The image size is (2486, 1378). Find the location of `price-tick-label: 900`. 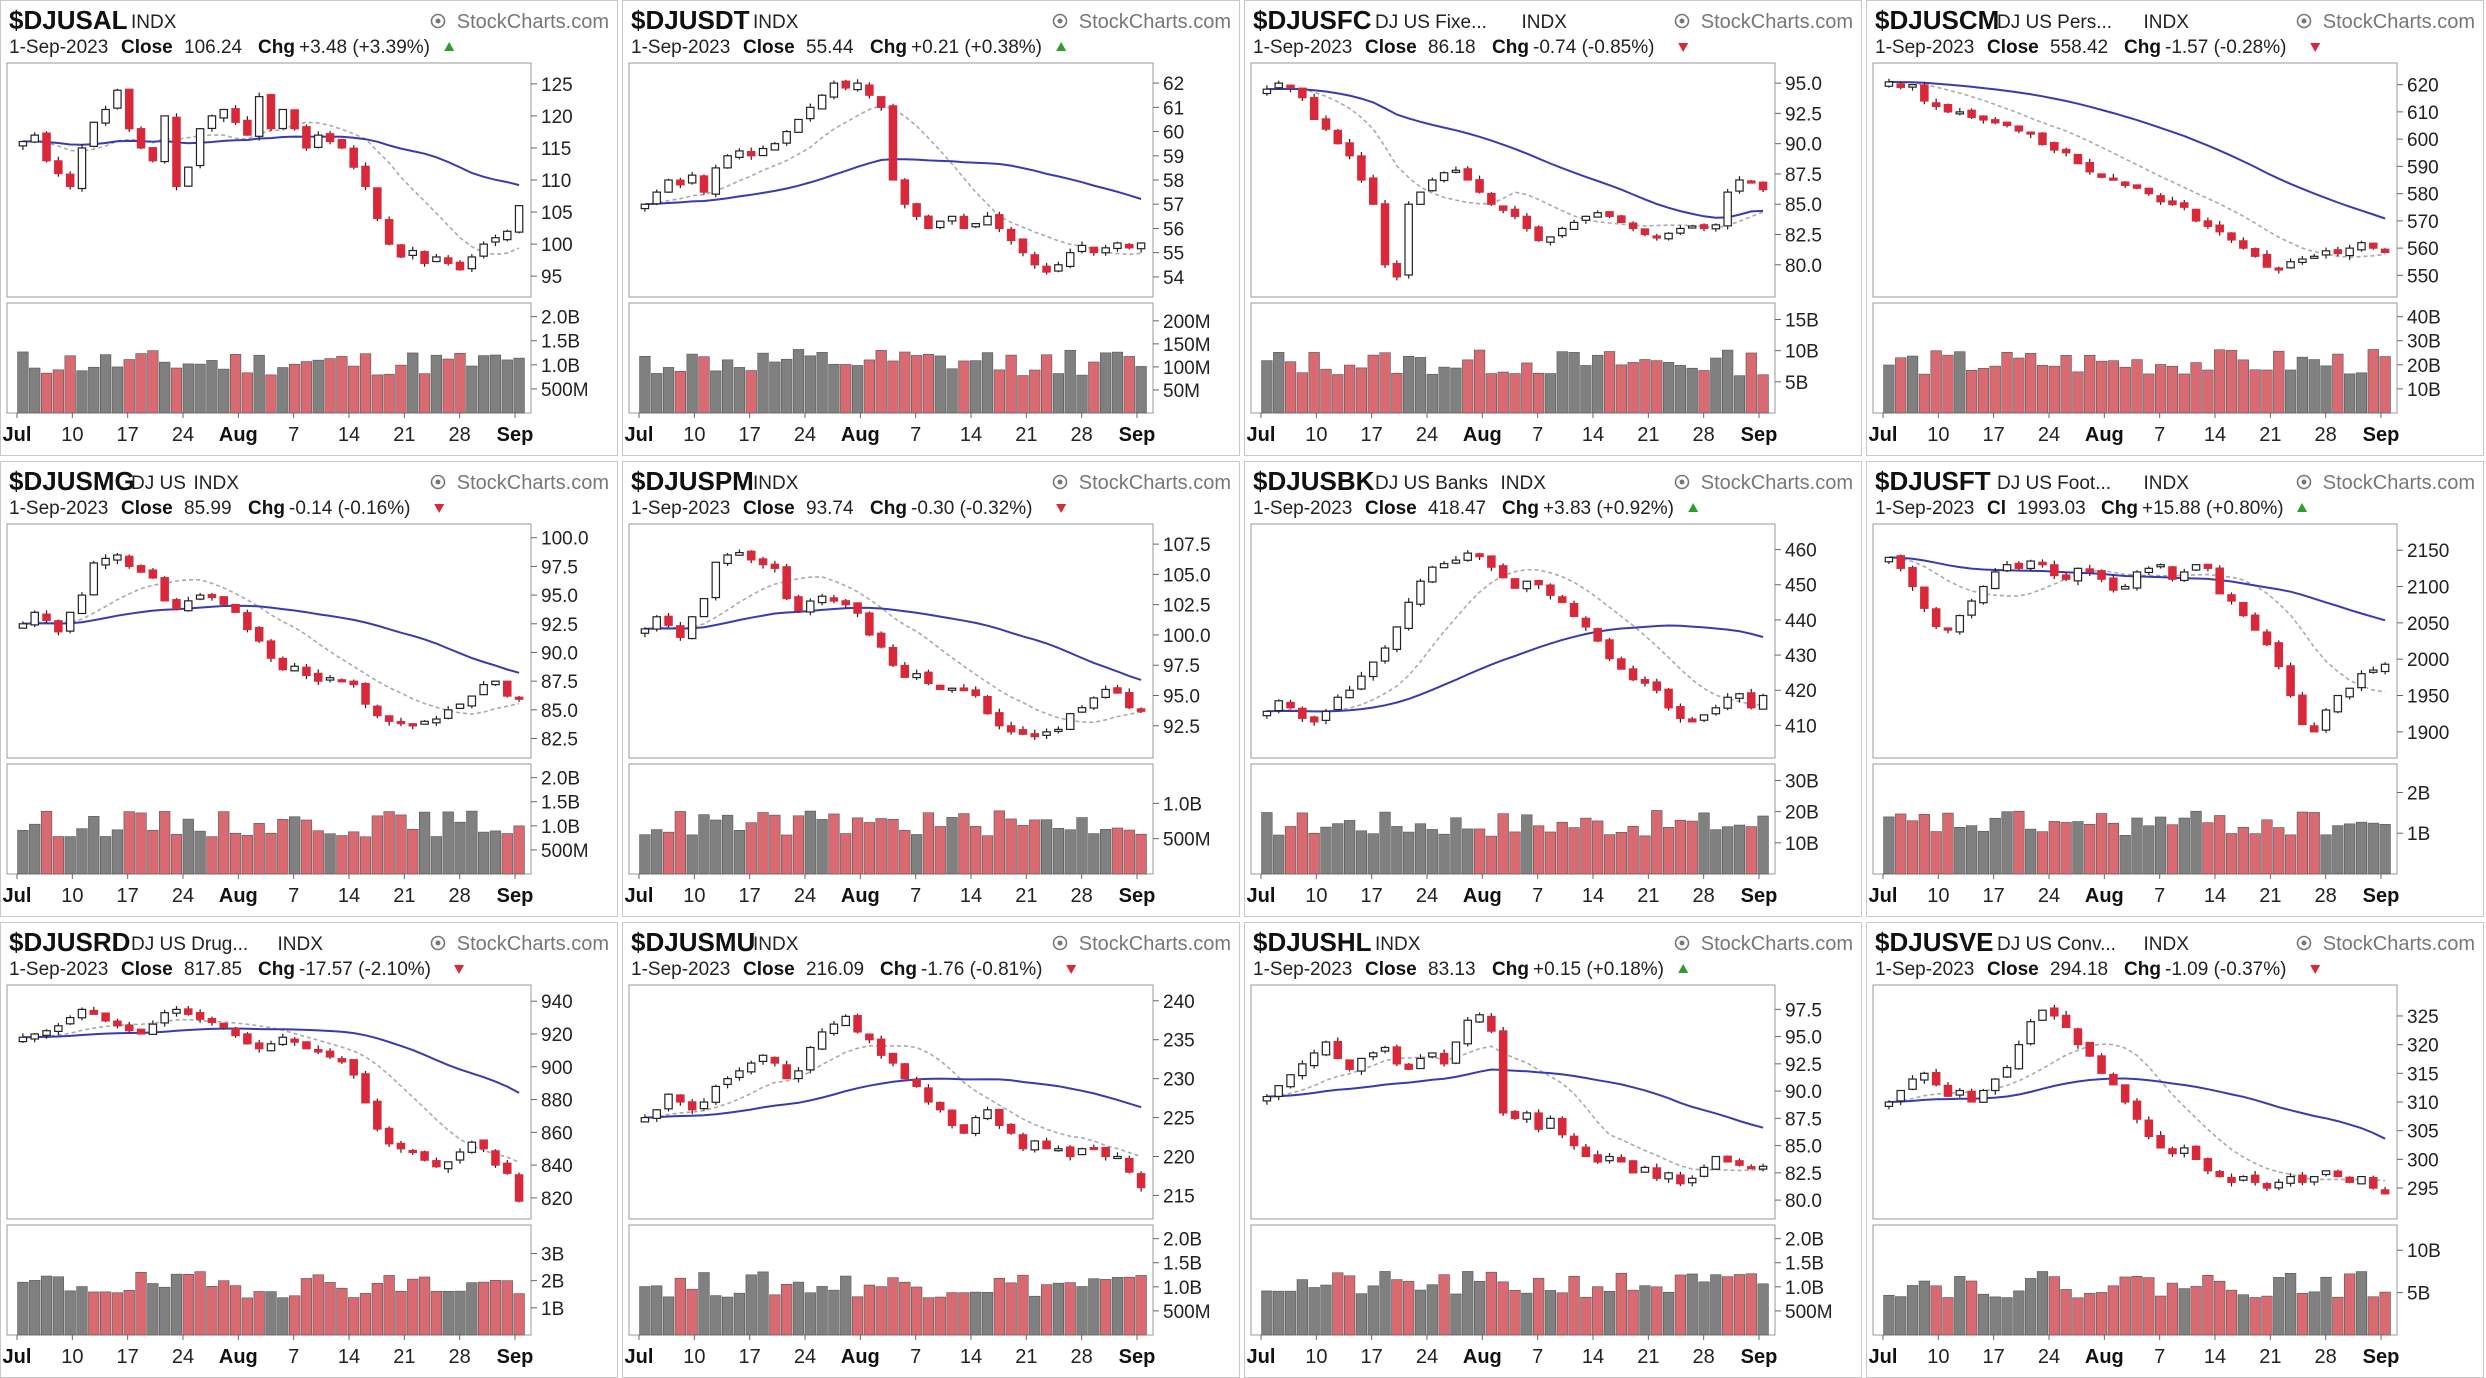

price-tick-label: 900 is located at coordinates (557, 1068).